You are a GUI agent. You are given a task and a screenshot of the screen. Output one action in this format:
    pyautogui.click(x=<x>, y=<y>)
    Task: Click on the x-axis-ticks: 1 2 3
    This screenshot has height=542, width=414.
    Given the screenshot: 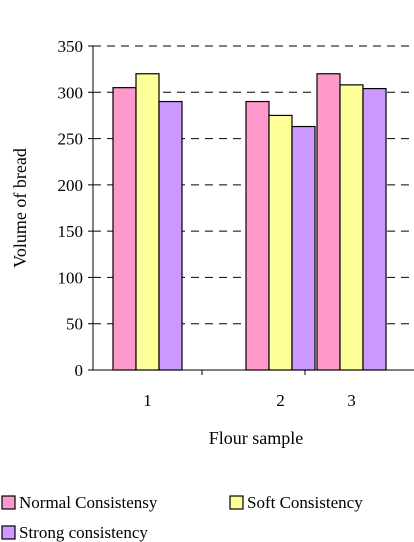 What is the action you would take?
    pyautogui.click(x=249, y=390)
    